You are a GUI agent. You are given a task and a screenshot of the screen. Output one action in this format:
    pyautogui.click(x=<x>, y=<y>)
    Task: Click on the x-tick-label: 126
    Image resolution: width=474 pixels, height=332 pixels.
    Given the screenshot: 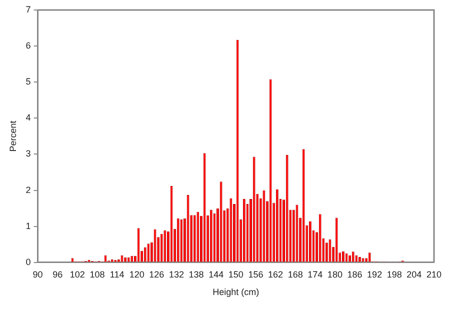 What is the action you would take?
    pyautogui.click(x=156, y=274)
    